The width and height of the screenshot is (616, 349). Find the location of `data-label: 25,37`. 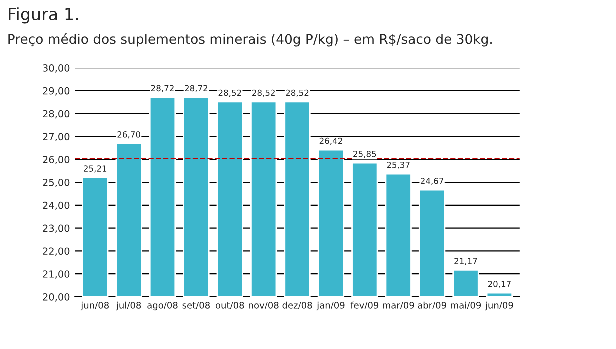

data-label: 25,37 is located at coordinates (398, 166).